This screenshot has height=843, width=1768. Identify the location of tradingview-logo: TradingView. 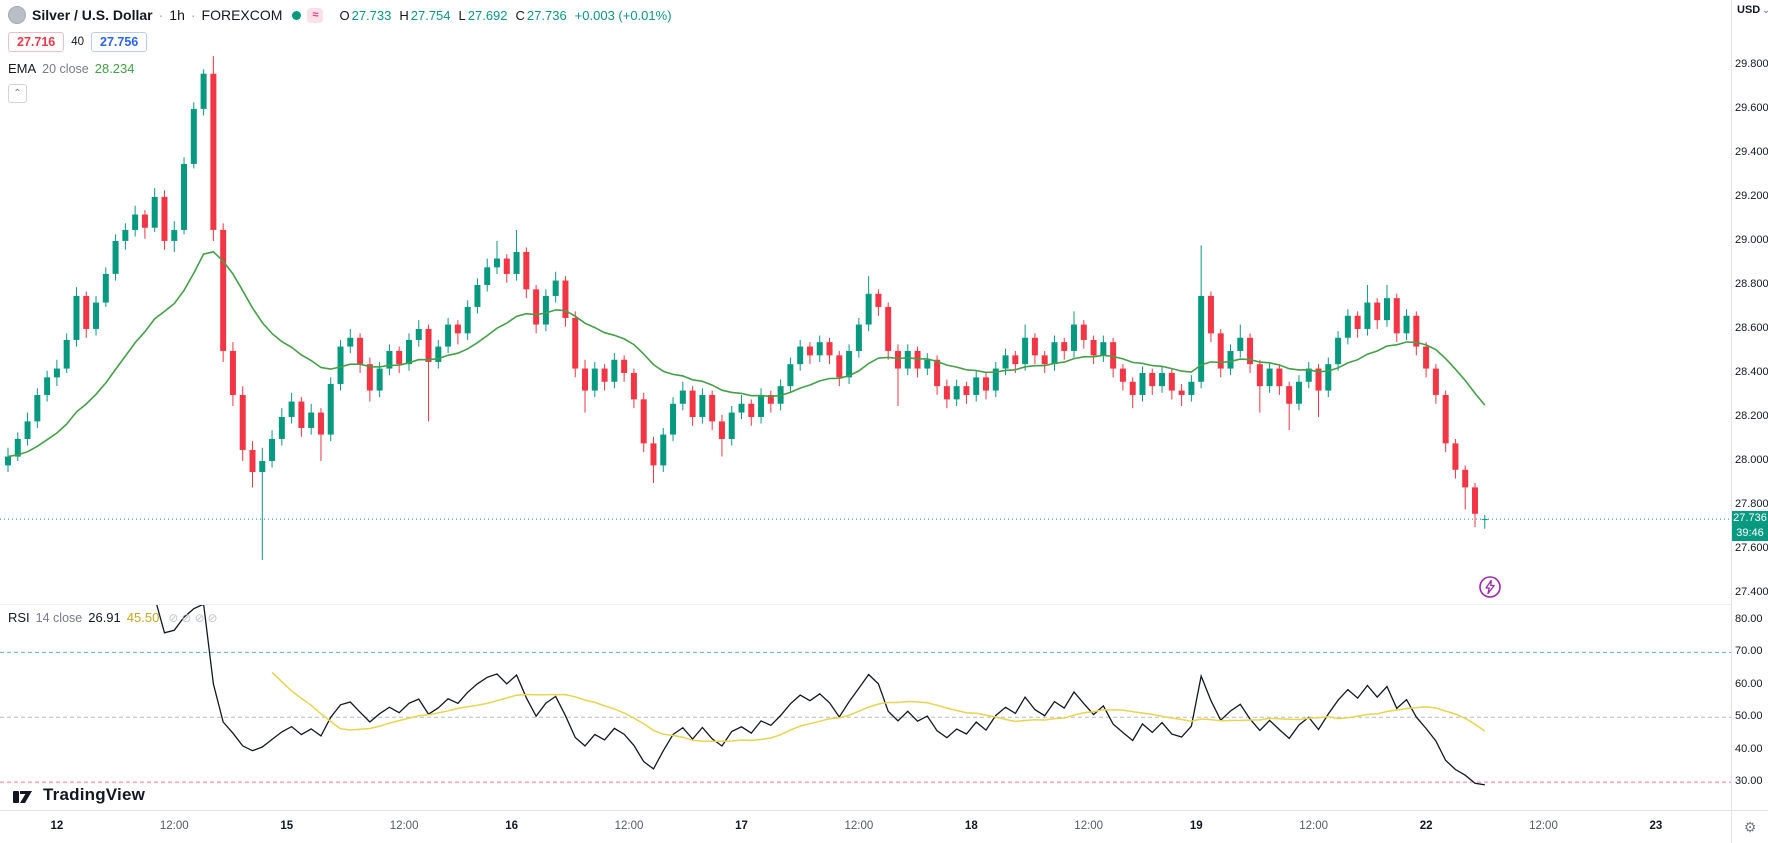
(78, 795).